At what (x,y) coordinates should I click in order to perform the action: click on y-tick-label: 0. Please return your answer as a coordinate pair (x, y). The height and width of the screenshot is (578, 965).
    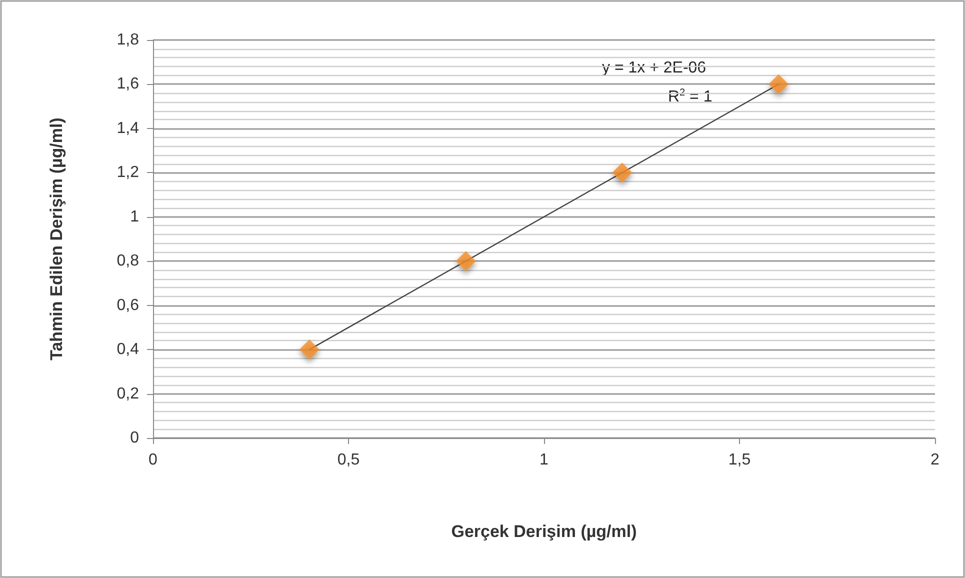
    Looking at the image, I should click on (135, 438).